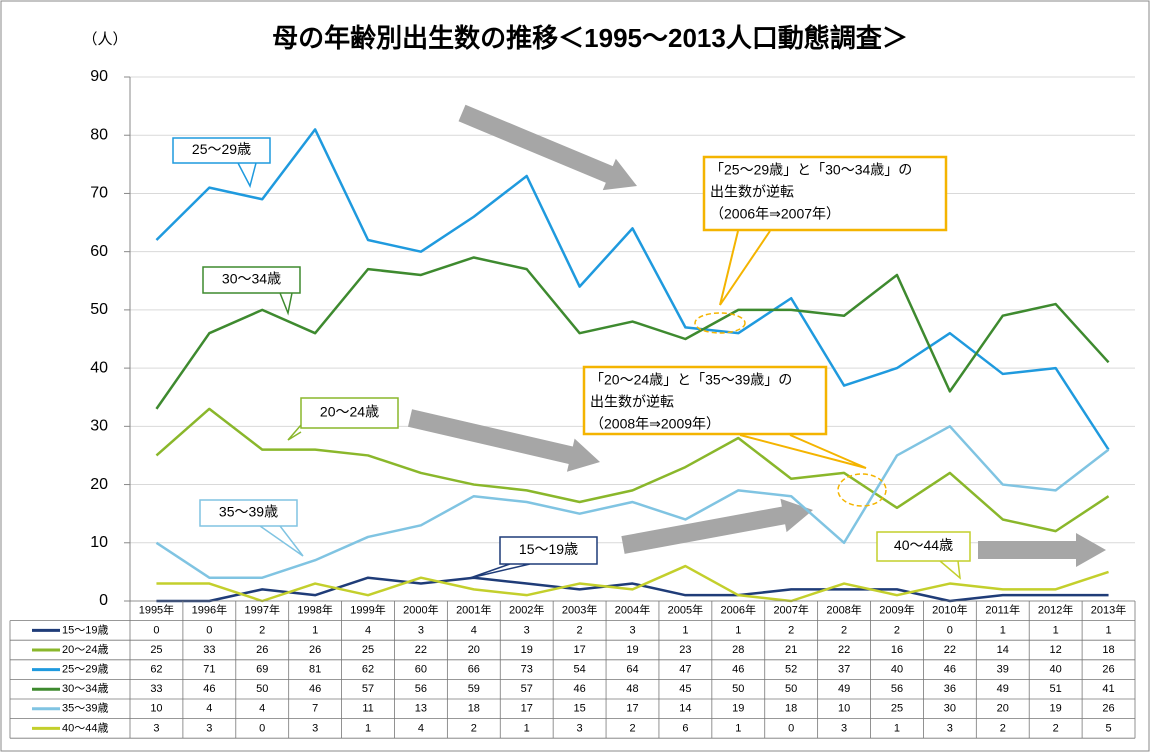 The width and height of the screenshot is (1151, 753). I want to click on y-tick-label: 50, so click(99, 309).